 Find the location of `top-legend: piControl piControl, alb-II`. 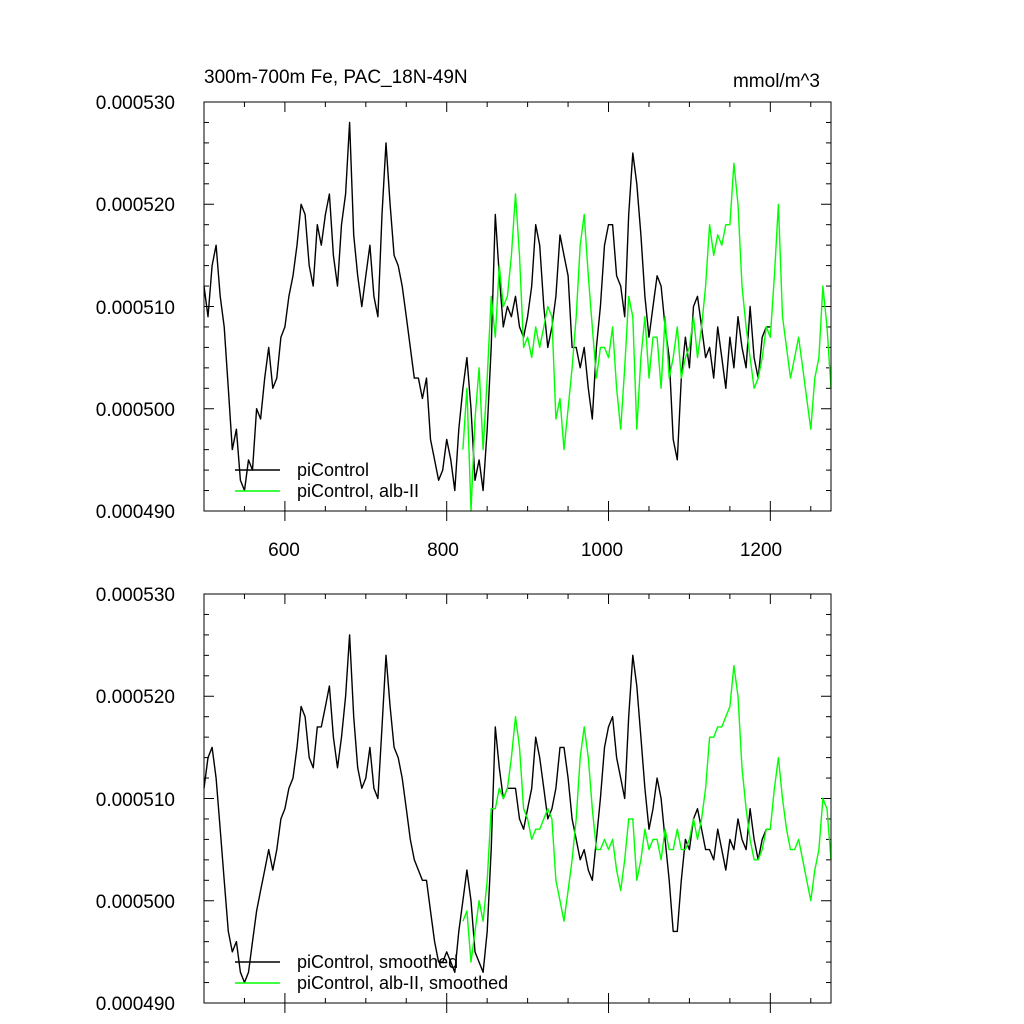

top-legend: piControl piControl, alb-II is located at coordinates (327, 480).